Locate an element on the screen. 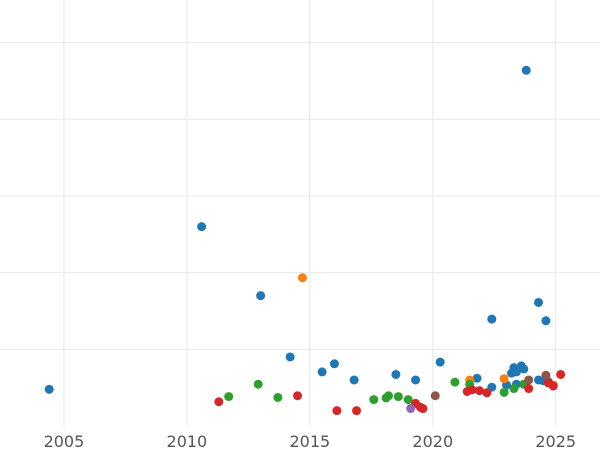 The height and width of the screenshot is (450, 600). x-tick-label: 2005 is located at coordinates (64, 441).